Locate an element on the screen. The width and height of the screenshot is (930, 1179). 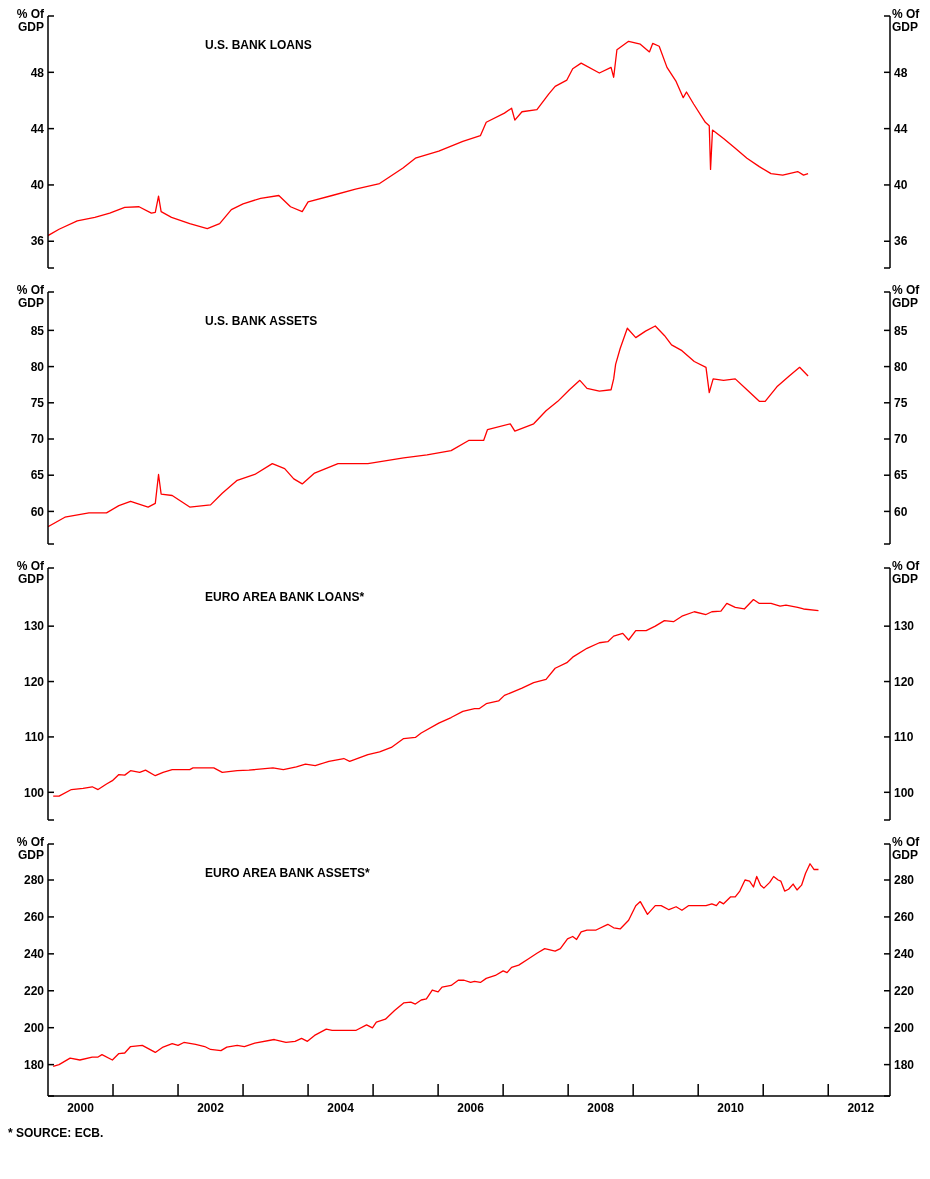
y2-tick-label: 100 is located at coordinates (904, 792).